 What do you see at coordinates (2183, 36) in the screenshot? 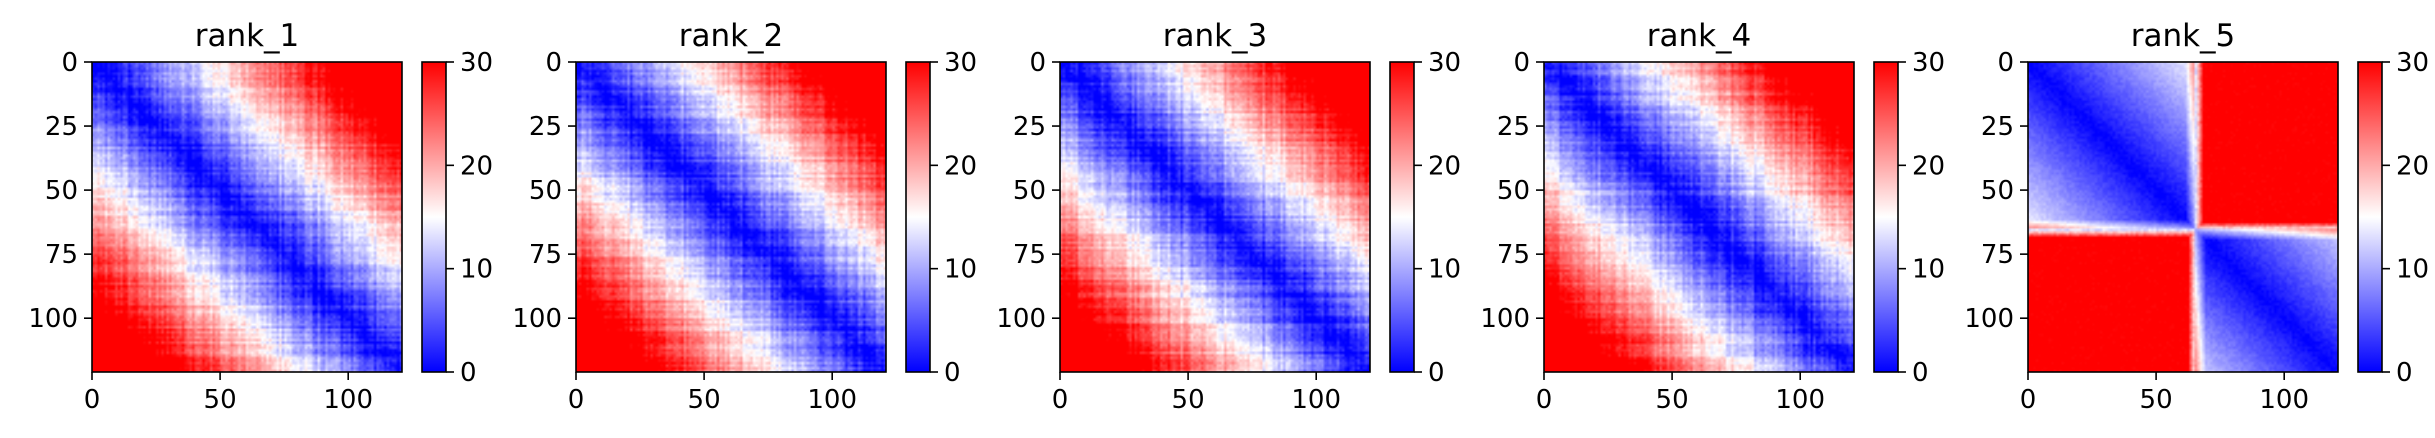
I see `chart-title: rank_5` at bounding box center [2183, 36].